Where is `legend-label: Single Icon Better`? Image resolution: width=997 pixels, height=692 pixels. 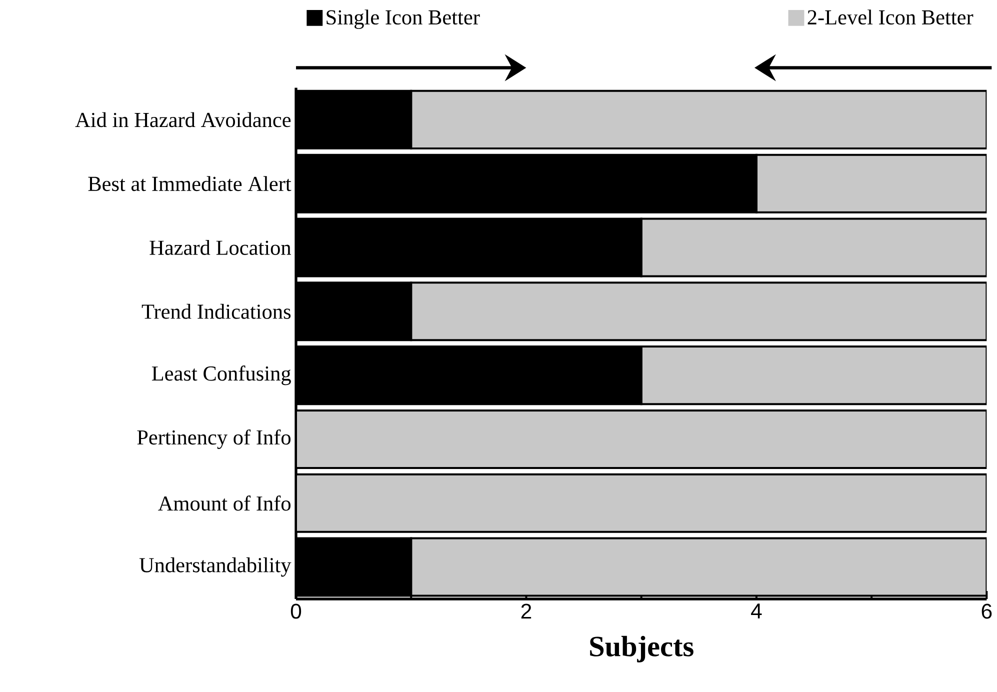
legend-label: Single Icon Better is located at coordinates (403, 20).